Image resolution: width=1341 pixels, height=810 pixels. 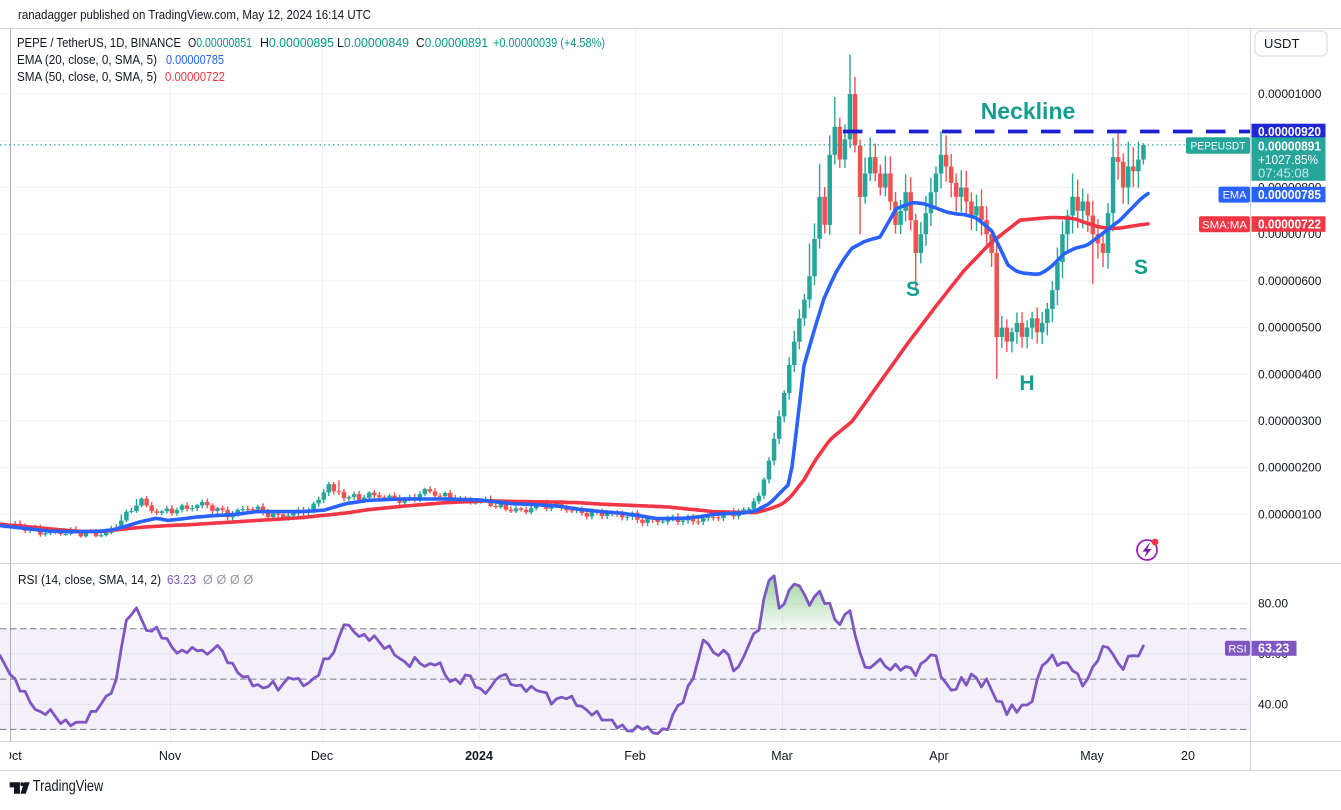 I want to click on svg-text: Dec, so click(x=322, y=756).